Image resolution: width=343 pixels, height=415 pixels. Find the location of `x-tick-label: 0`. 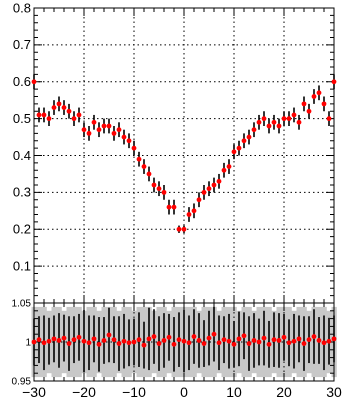

x-tick-label: 0 is located at coordinates (184, 392).